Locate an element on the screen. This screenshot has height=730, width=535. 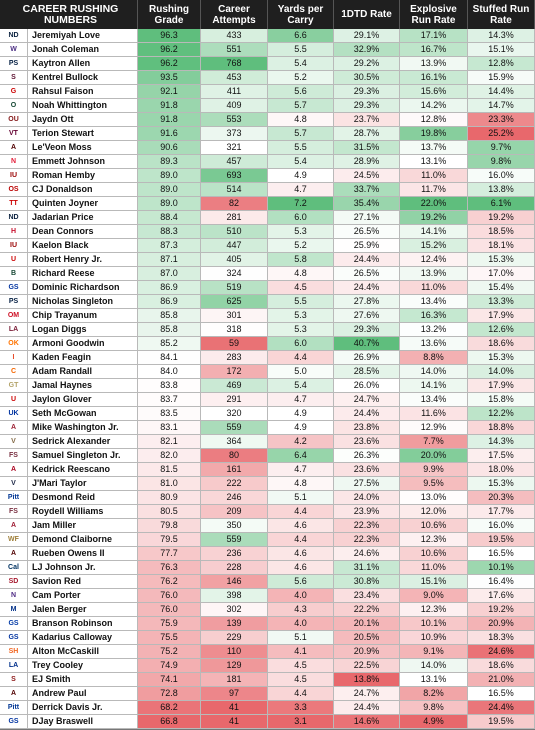
table-row: GS DJay Braswell 66.8 41 3.1 14.6% 4.9% 19.5% is located at coordinates (267, 722).